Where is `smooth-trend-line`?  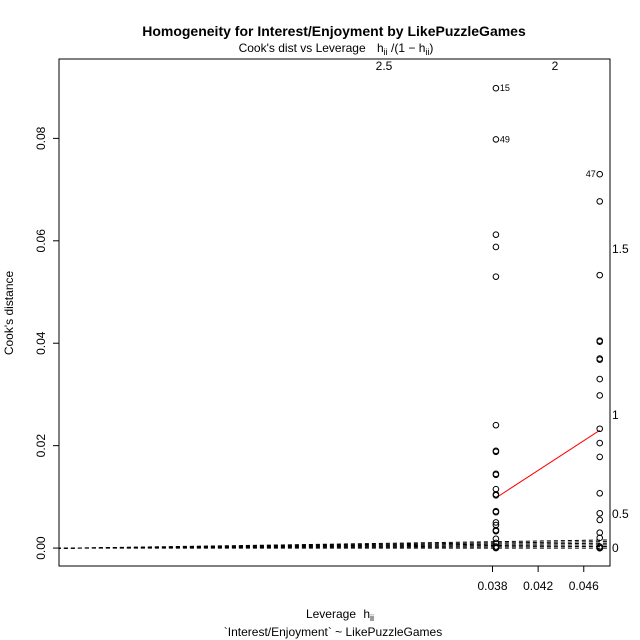
smooth-trend-line is located at coordinates (548, 464).